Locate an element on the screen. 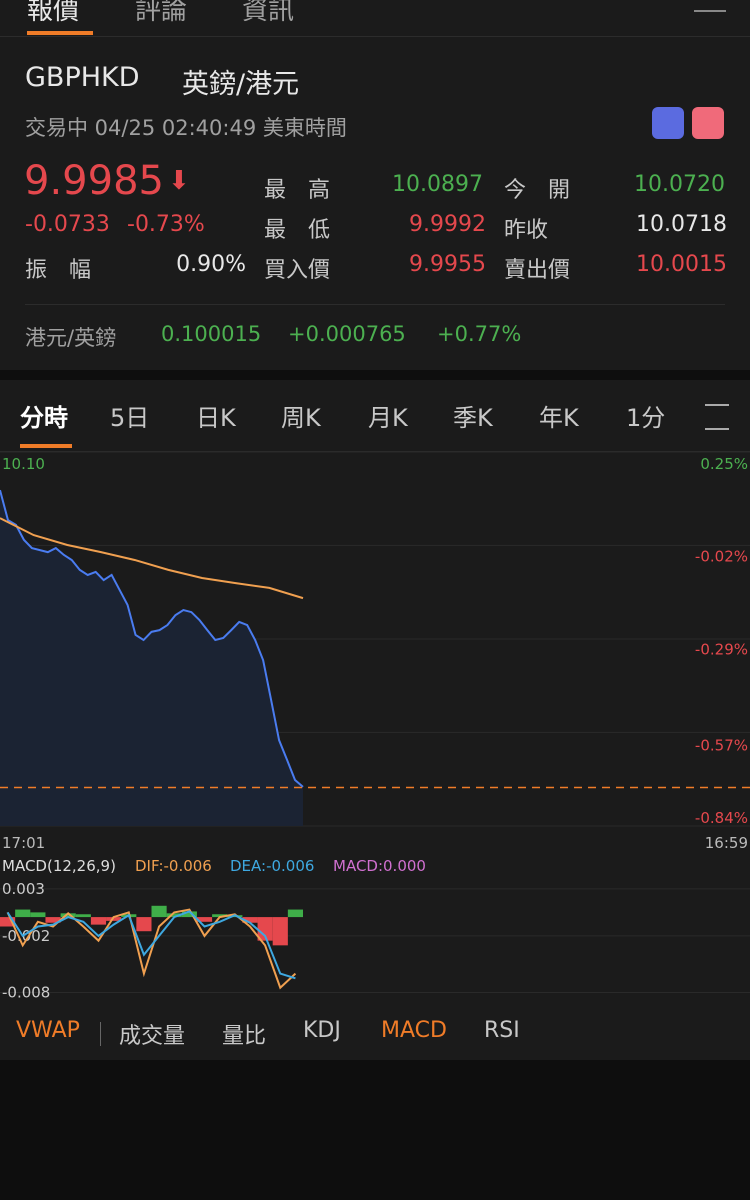 Image resolution: width=750 pixels, height=1200 pixels. status: 交易中 04/25 02:40:49 美東時間 is located at coordinates (186, 128).